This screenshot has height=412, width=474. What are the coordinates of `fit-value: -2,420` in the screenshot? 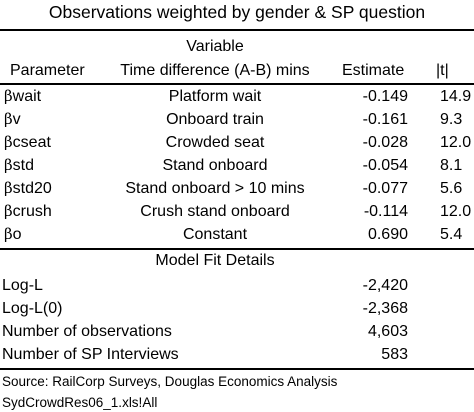 It's located at (385, 285).